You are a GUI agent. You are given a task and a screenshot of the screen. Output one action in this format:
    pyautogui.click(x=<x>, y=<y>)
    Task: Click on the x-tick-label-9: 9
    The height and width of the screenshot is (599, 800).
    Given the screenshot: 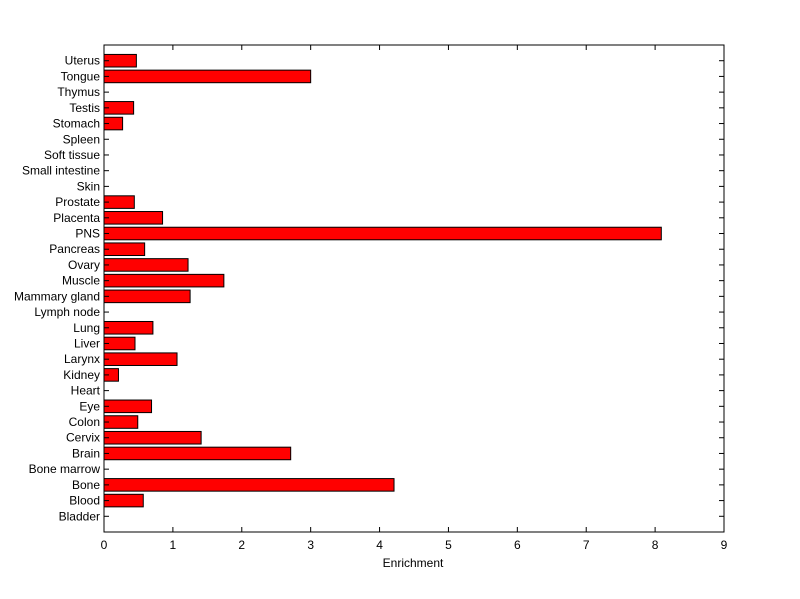 What is the action you would take?
    pyautogui.click(x=724, y=545)
    